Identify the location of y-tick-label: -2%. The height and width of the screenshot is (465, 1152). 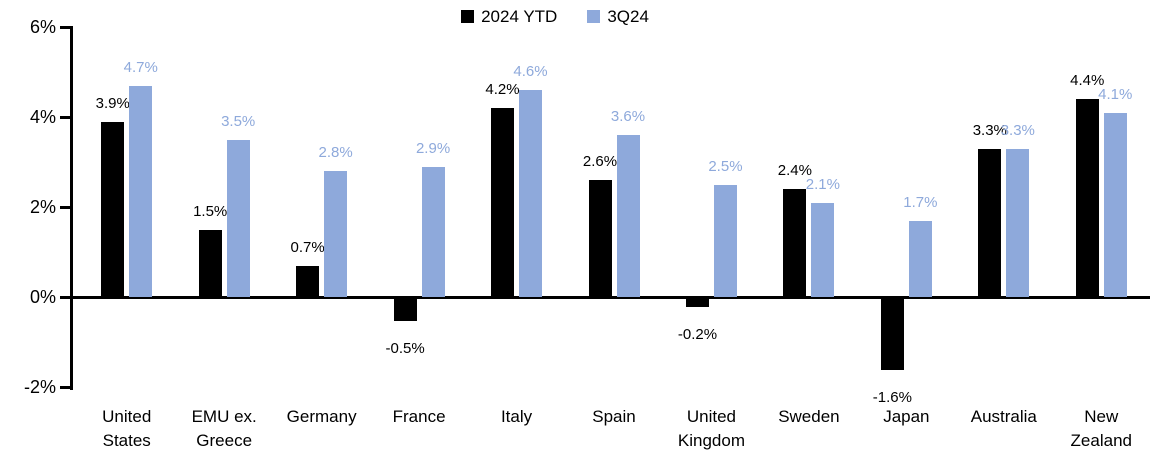
(39, 387).